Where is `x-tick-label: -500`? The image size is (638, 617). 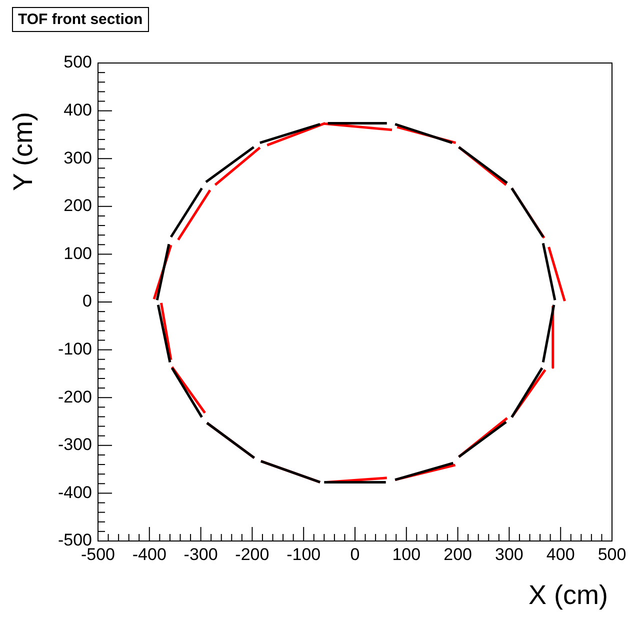
x-tick-label: -500 is located at coordinates (98, 554).